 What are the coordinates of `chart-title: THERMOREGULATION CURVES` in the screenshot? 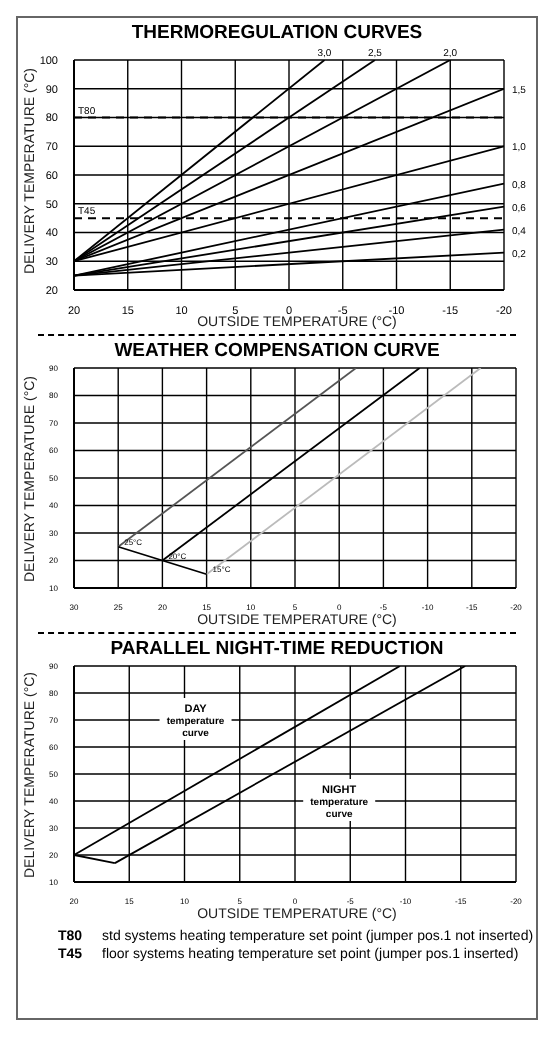 It's located at (277, 33).